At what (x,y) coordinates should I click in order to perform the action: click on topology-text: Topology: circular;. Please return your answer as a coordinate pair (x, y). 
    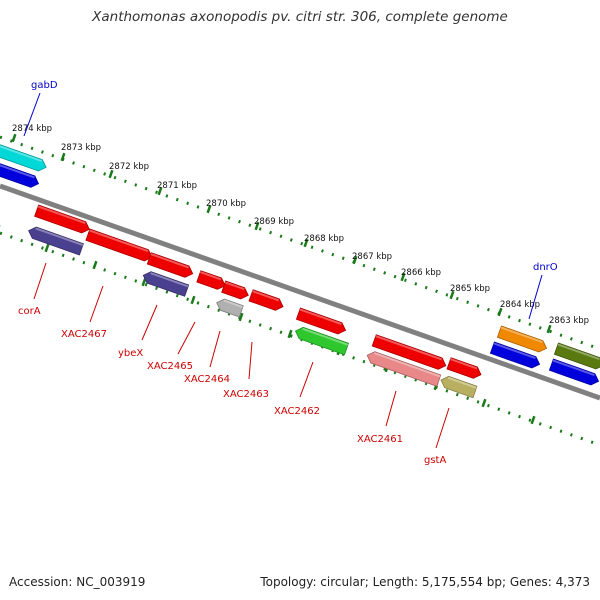
    Looking at the image, I should click on (314, 582).